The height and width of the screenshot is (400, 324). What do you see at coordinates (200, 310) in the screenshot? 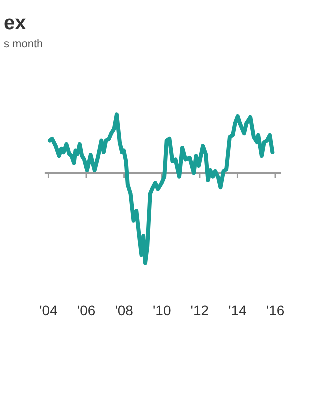
I see `x-tick-label: '12` at bounding box center [200, 310].